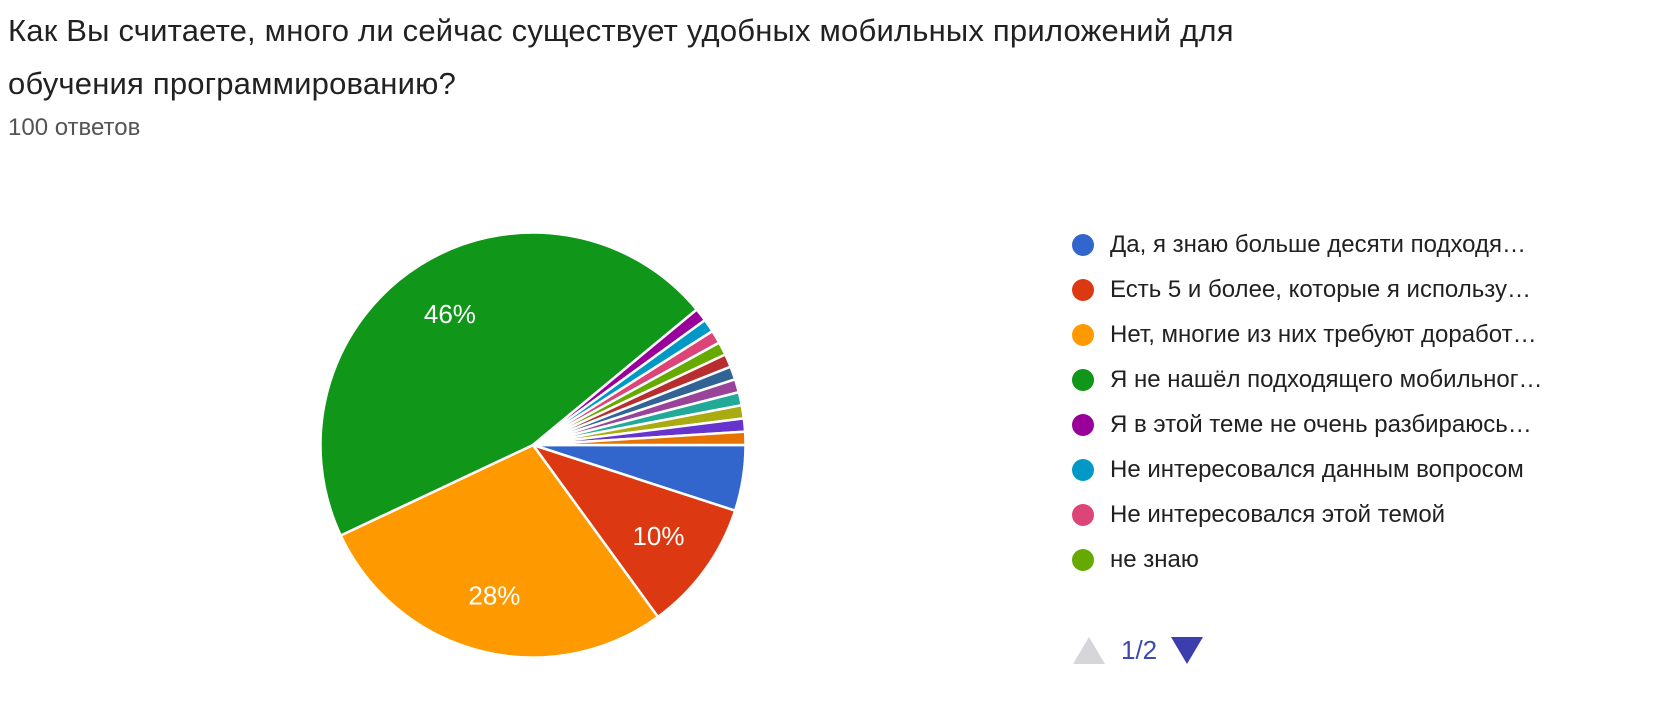  Describe the element at coordinates (74, 127) in the screenshot. I see `responses-count: 100 ответов` at that location.